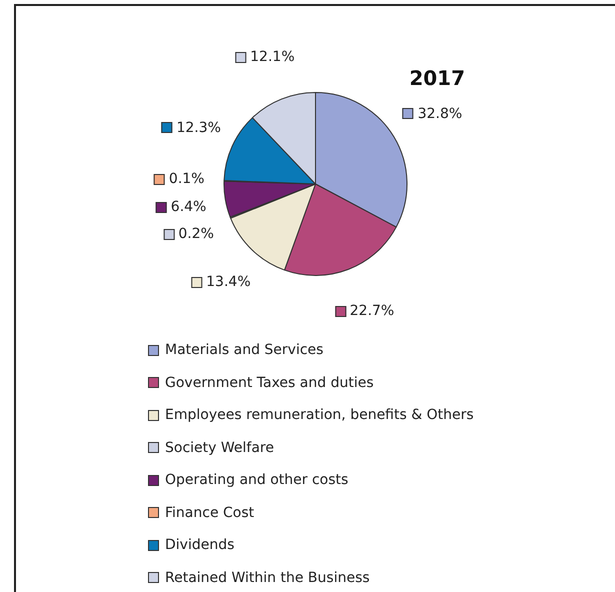  I want to click on data-label: 32.8%, so click(440, 114).